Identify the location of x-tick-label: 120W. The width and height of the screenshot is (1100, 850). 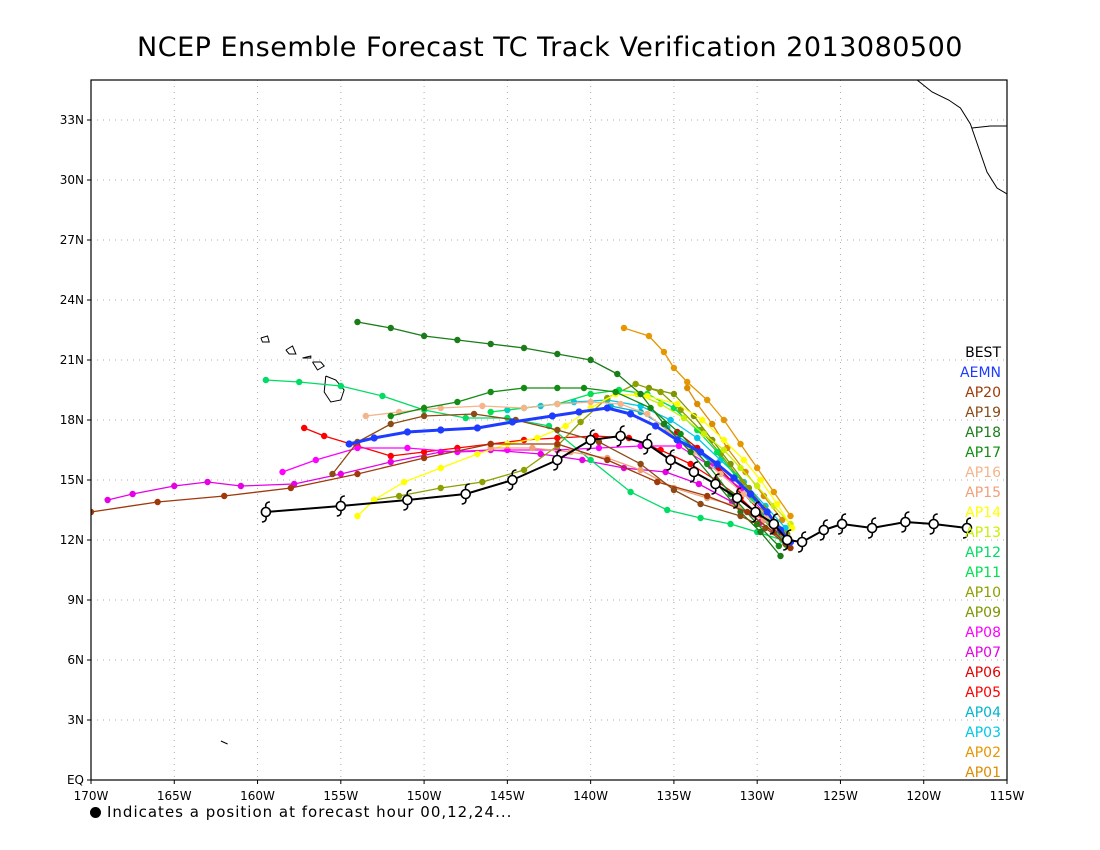
(923, 796).